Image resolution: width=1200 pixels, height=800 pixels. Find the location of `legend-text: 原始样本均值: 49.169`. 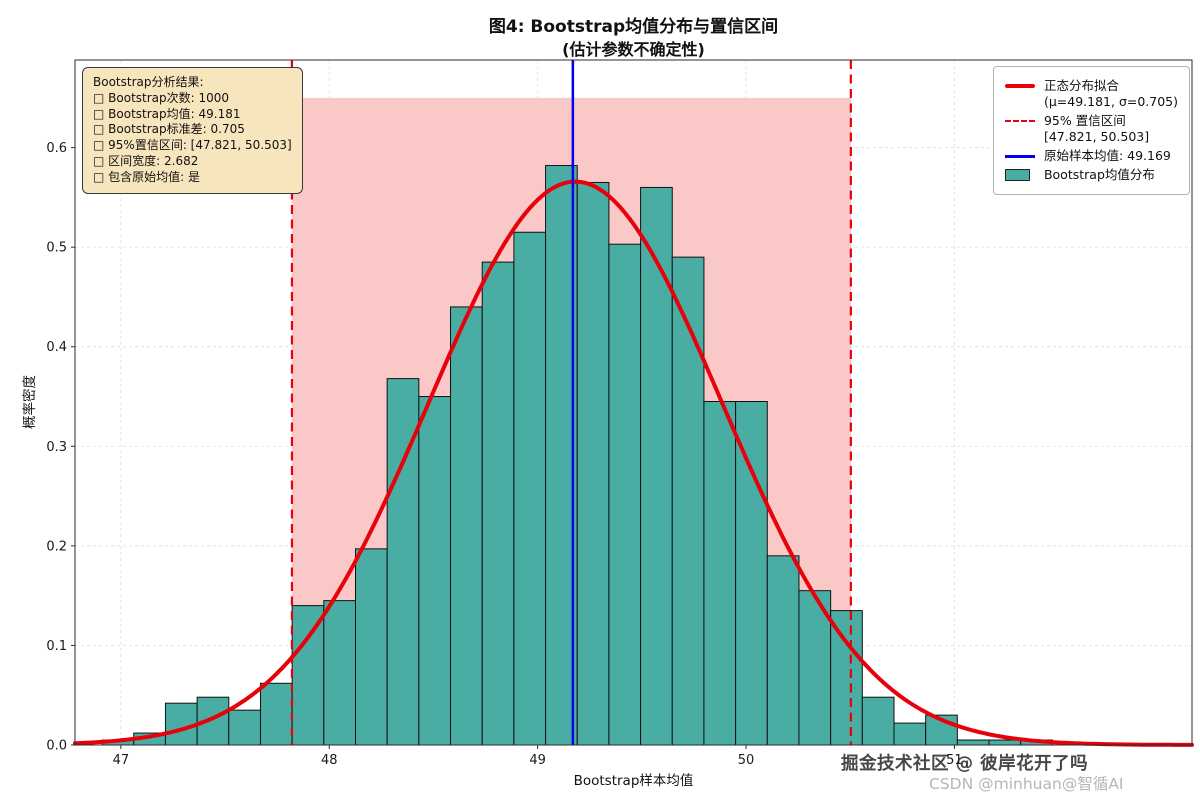

legend-text: 原始样本均值: 49.169 is located at coordinates (1107, 156).